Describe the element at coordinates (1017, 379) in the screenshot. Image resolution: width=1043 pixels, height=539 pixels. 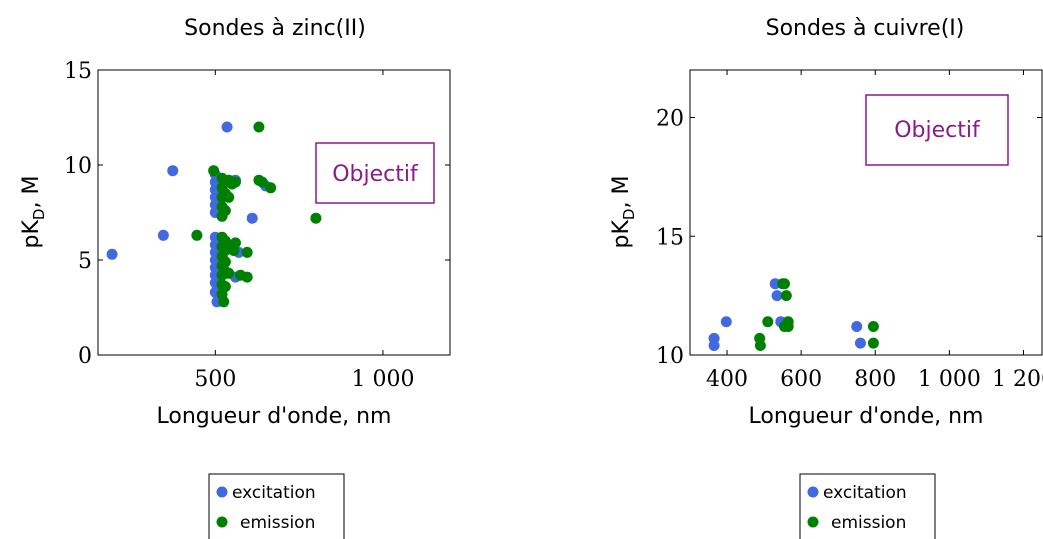
I see `x-tick-label: 1 200` at that location.